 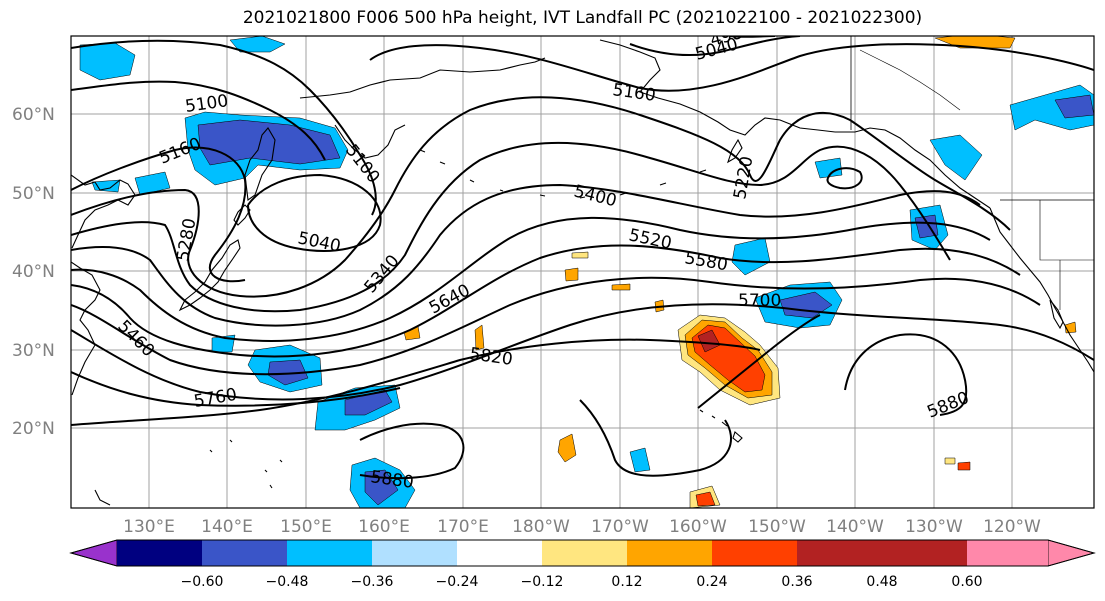 I want to click on colorbar-max-arrow, so click(x=1071, y=553).